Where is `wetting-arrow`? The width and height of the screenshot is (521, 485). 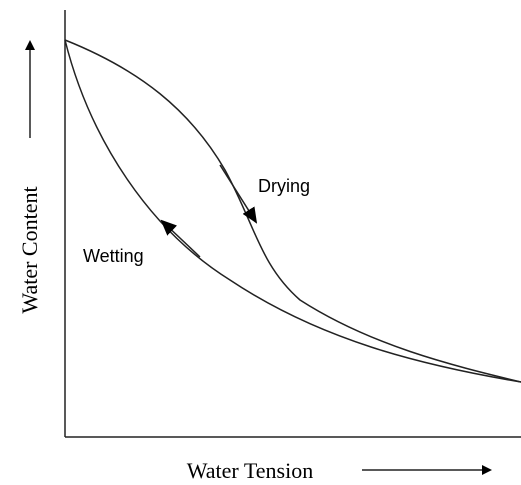 wetting-arrow is located at coordinates (180, 238).